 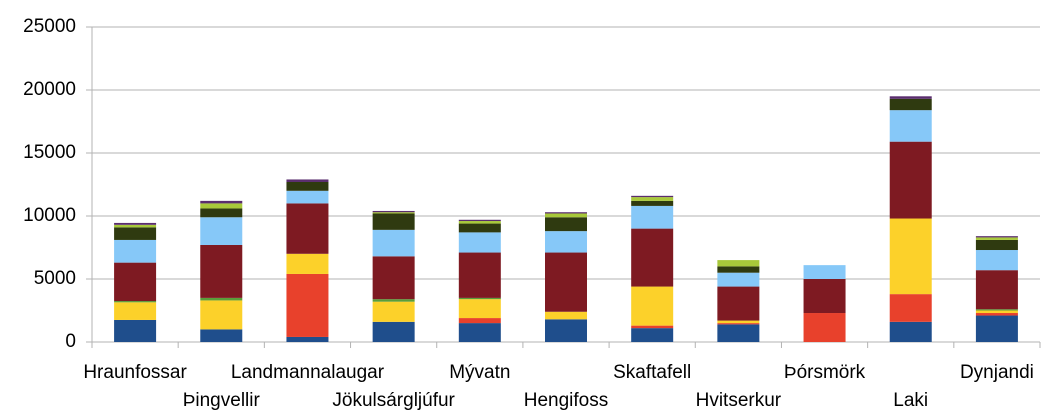 What do you see at coordinates (49, 215) in the screenshot?
I see `y-tick-label: 10000` at bounding box center [49, 215].